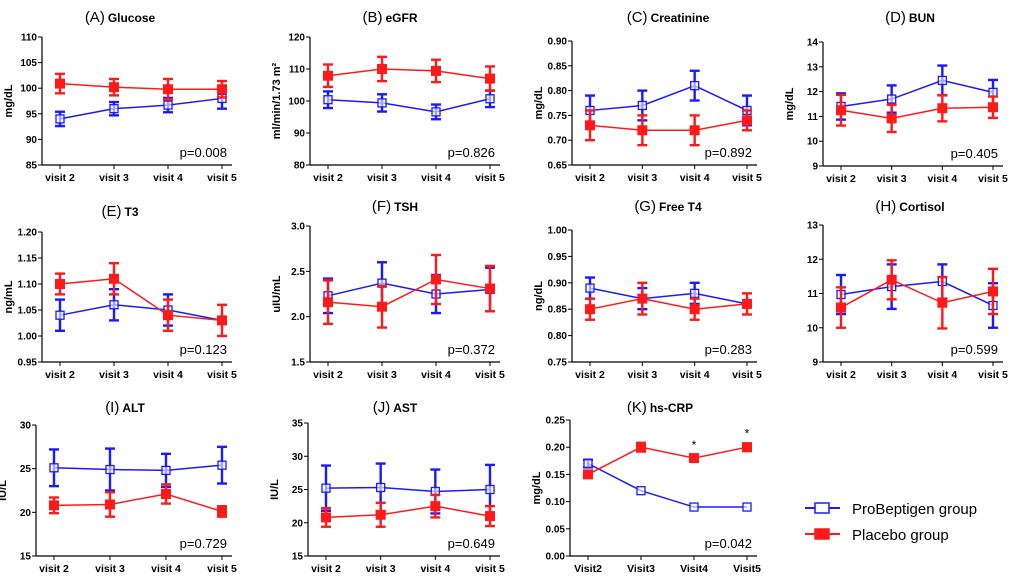  Describe the element at coordinates (822, 534) in the screenshot. I see `legend-marker-filled-square` at that location.